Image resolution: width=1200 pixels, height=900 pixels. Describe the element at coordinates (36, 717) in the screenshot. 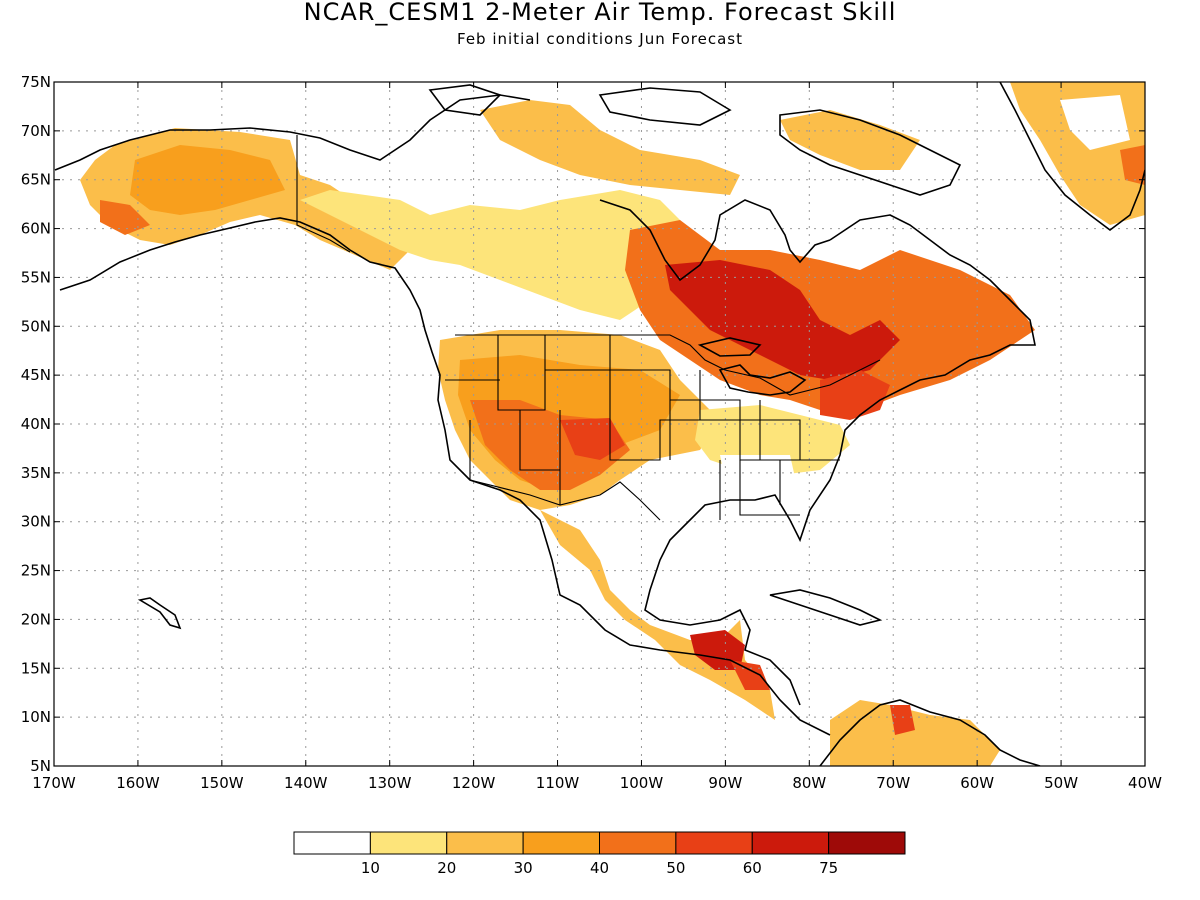

I see `lat-label: 10N` at that location.